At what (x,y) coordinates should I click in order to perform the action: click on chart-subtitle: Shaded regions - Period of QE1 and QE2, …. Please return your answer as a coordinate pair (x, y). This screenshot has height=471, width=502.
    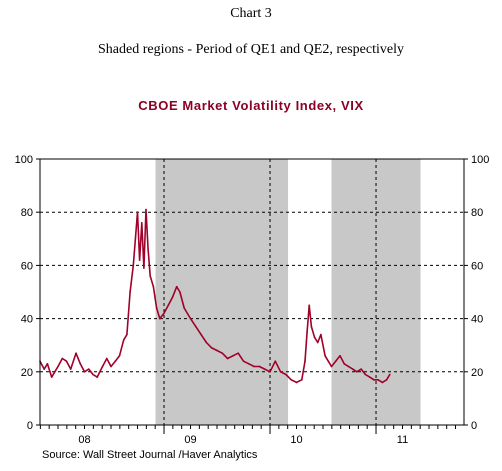
    Looking at the image, I should click on (251, 49).